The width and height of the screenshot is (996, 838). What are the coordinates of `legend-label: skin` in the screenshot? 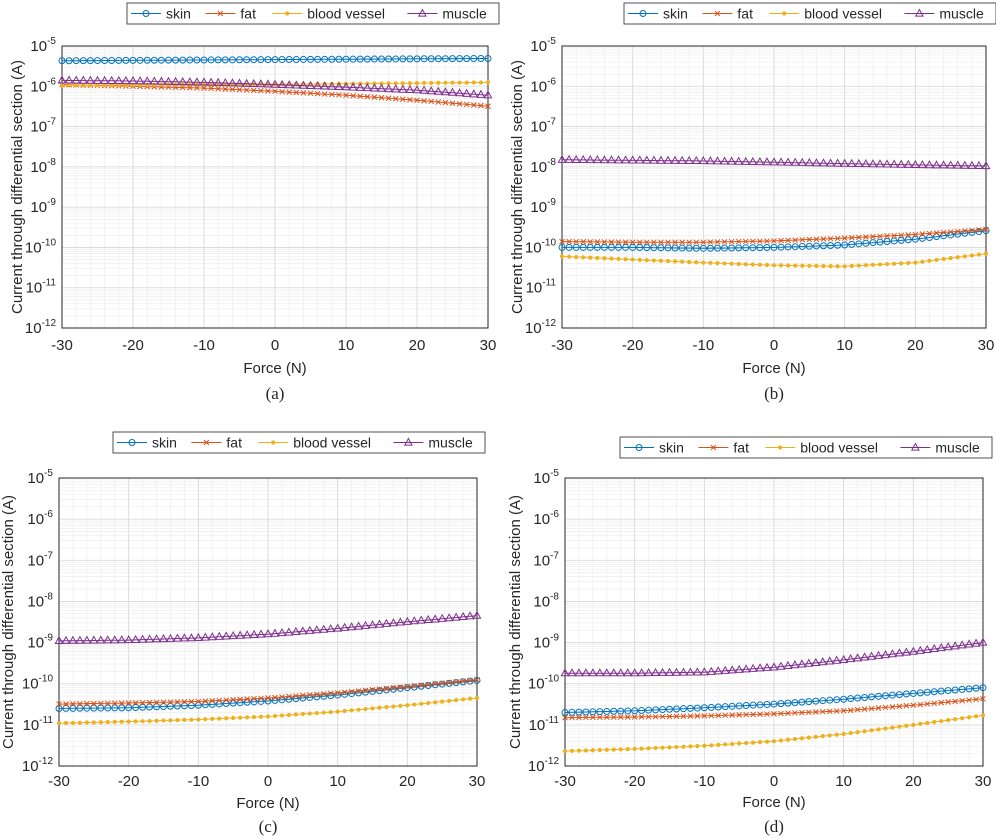 It's located at (164, 443).